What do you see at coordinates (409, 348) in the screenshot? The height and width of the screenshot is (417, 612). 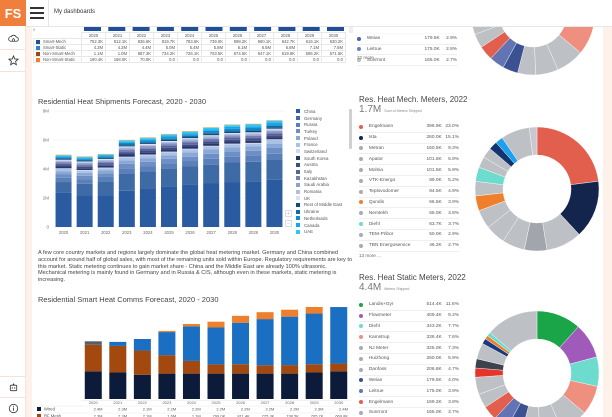 I see `list-item: NJ Meter 325.0K 7.3%` at bounding box center [409, 348].